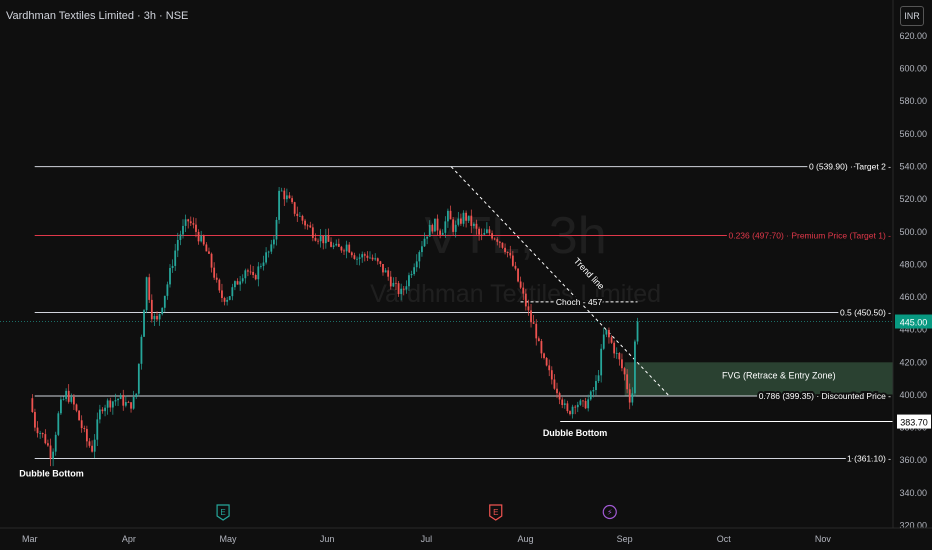  What do you see at coordinates (560, 281) in the screenshot?
I see `trend-line` at bounding box center [560, 281].